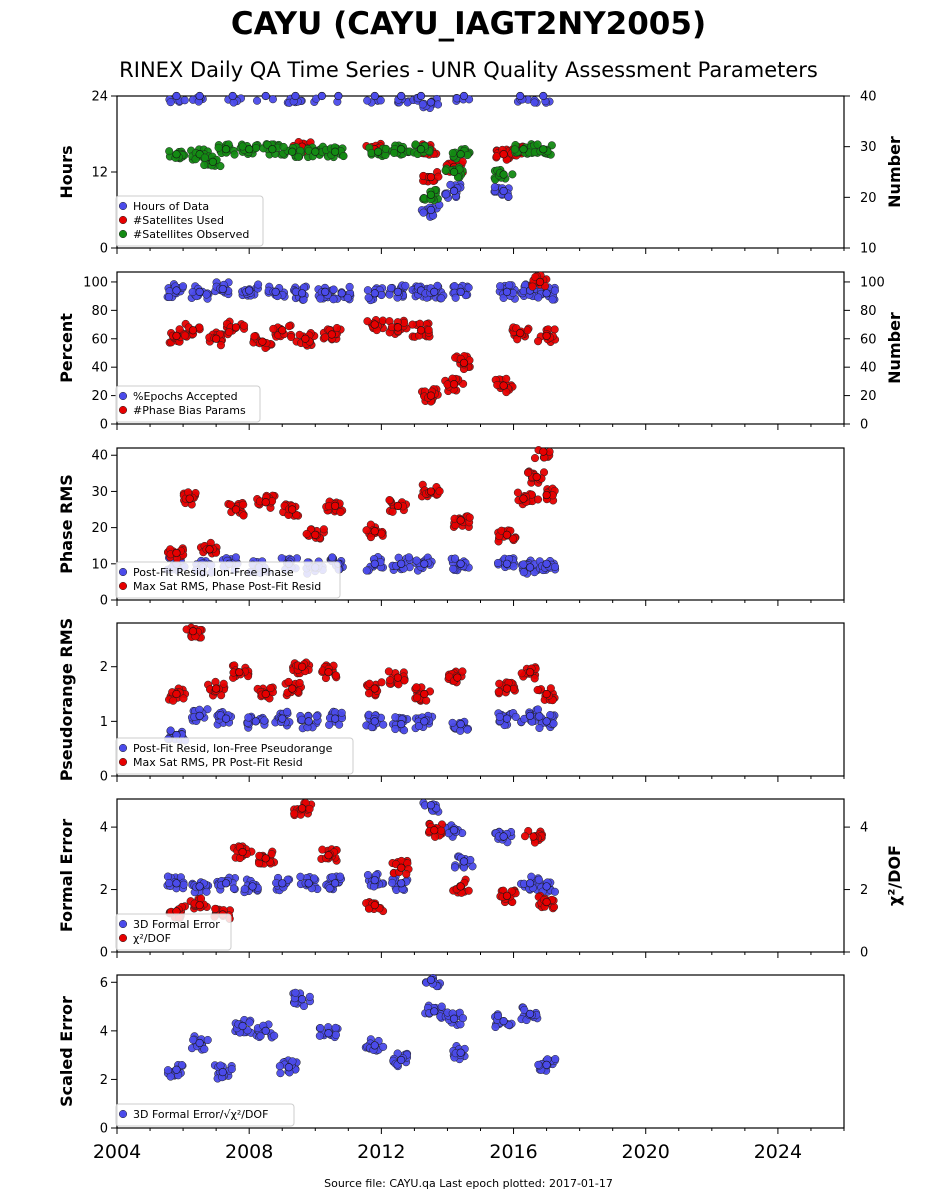  What do you see at coordinates (66, 524) in the screenshot?
I see `y-axis-label: Phase RMS` at bounding box center [66, 524].